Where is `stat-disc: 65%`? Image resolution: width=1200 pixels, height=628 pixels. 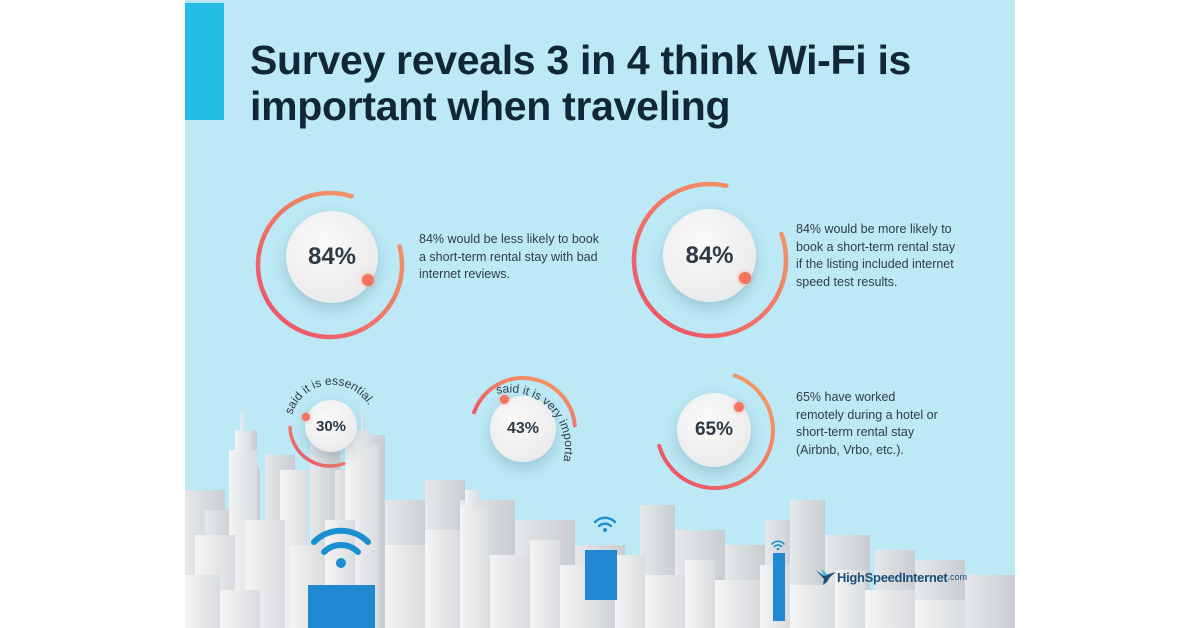 stat-disc: 65% is located at coordinates (714, 430).